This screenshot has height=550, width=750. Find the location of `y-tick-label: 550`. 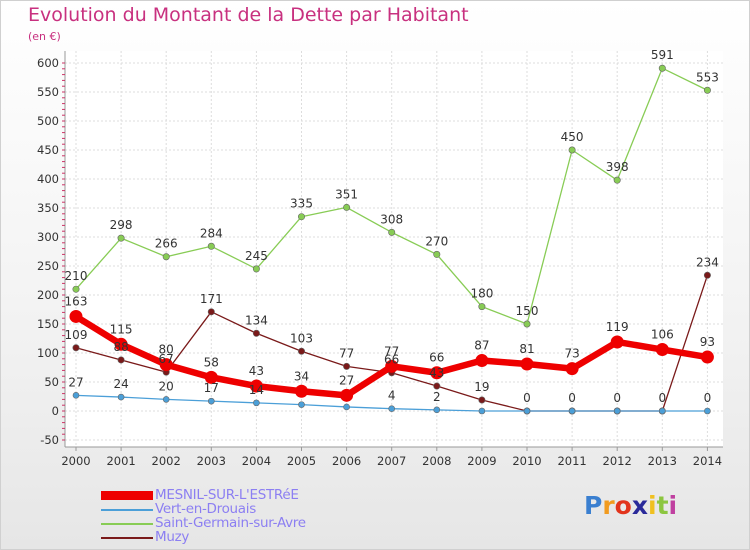

y-tick-label: 550 is located at coordinates (48, 92).